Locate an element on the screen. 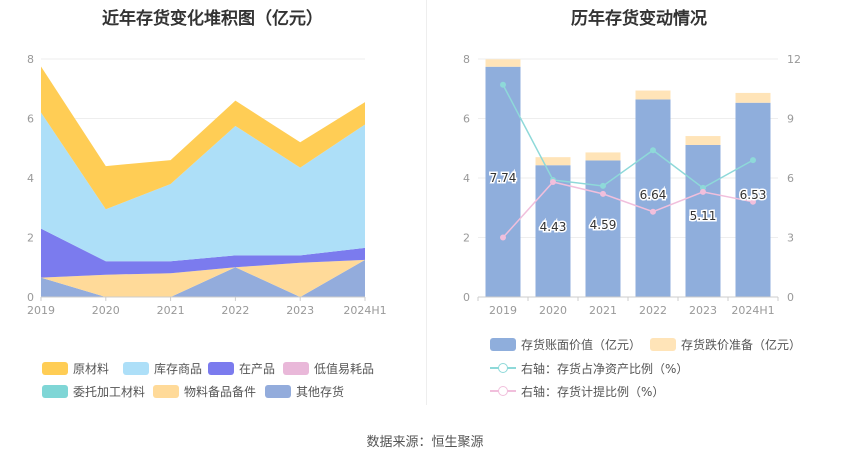  left-legend-item: 低值易耗品 is located at coordinates (328, 368).